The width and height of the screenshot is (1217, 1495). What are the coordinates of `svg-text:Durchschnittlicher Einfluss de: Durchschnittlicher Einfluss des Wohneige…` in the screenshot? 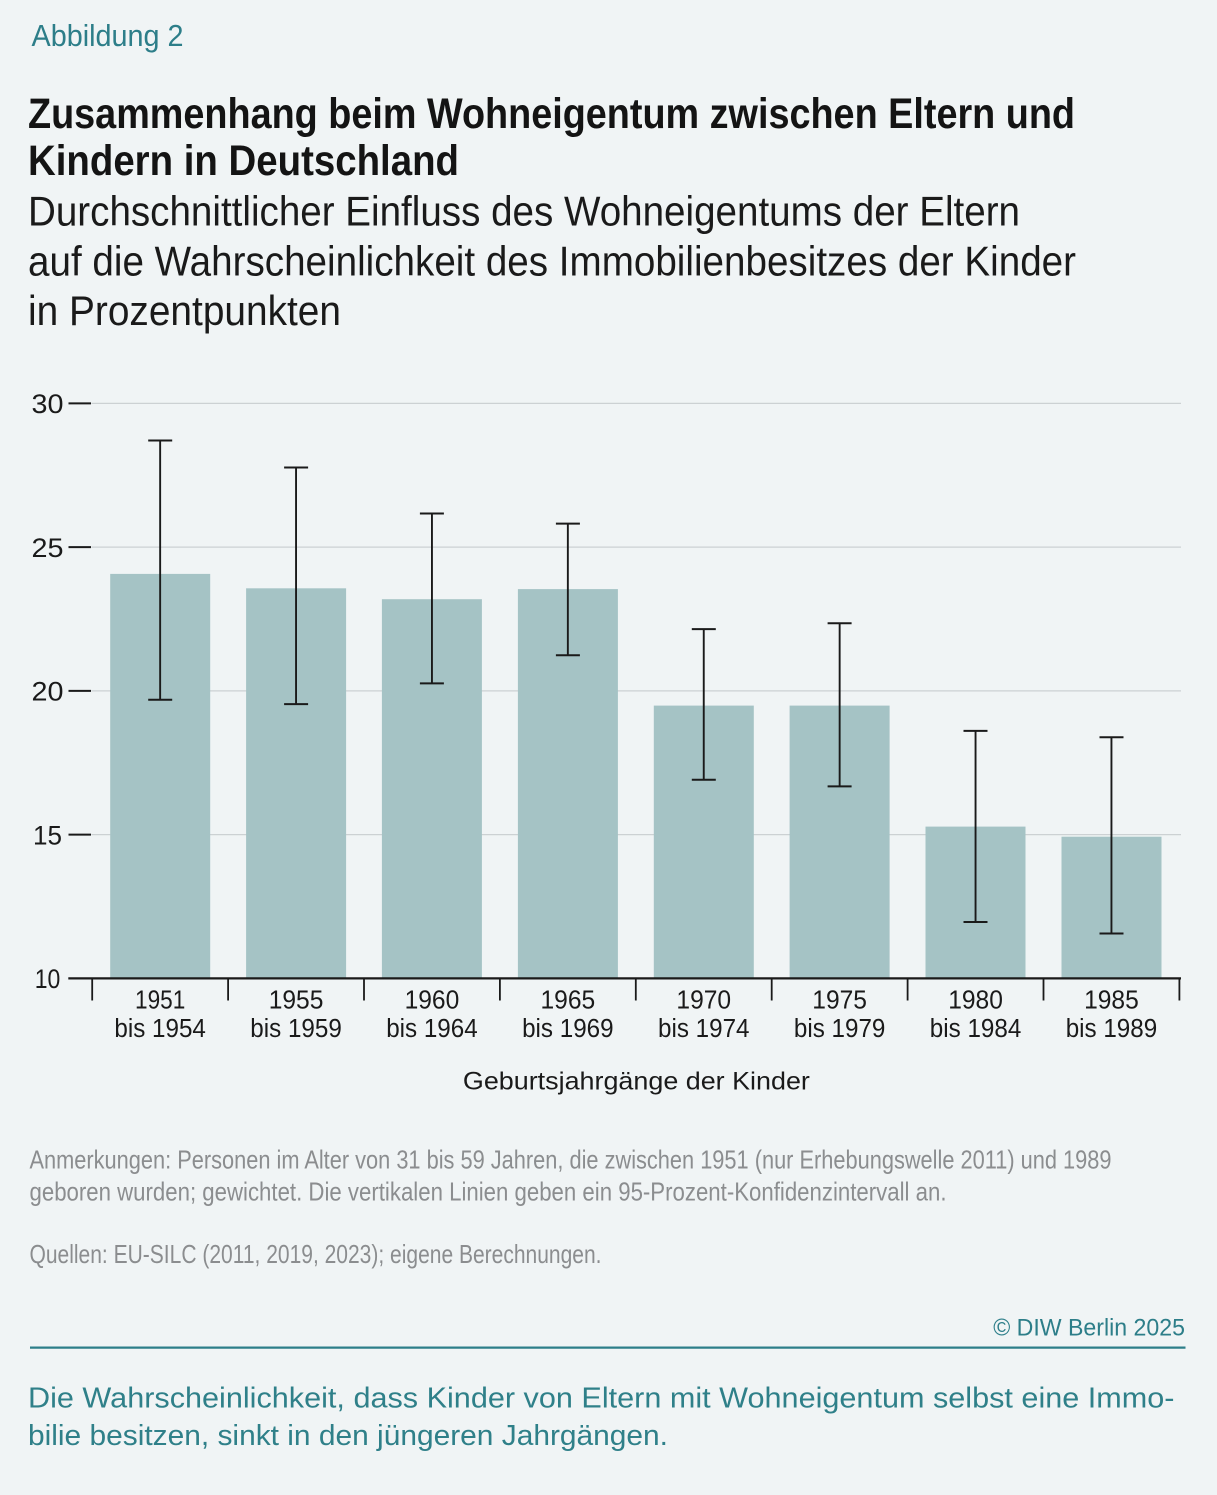 It's located at (524, 211).